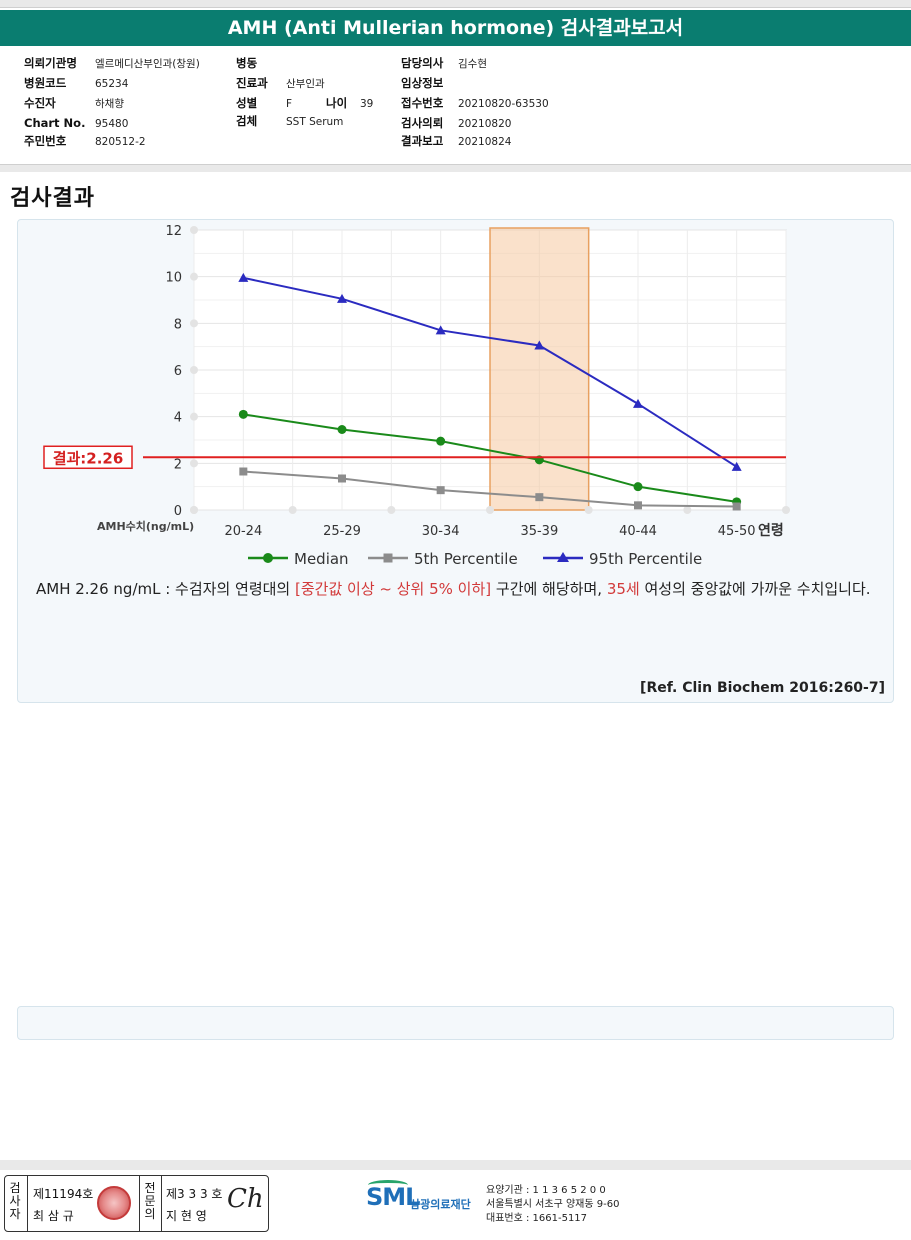  I want to click on info-row: 결과보고, so click(422, 141).